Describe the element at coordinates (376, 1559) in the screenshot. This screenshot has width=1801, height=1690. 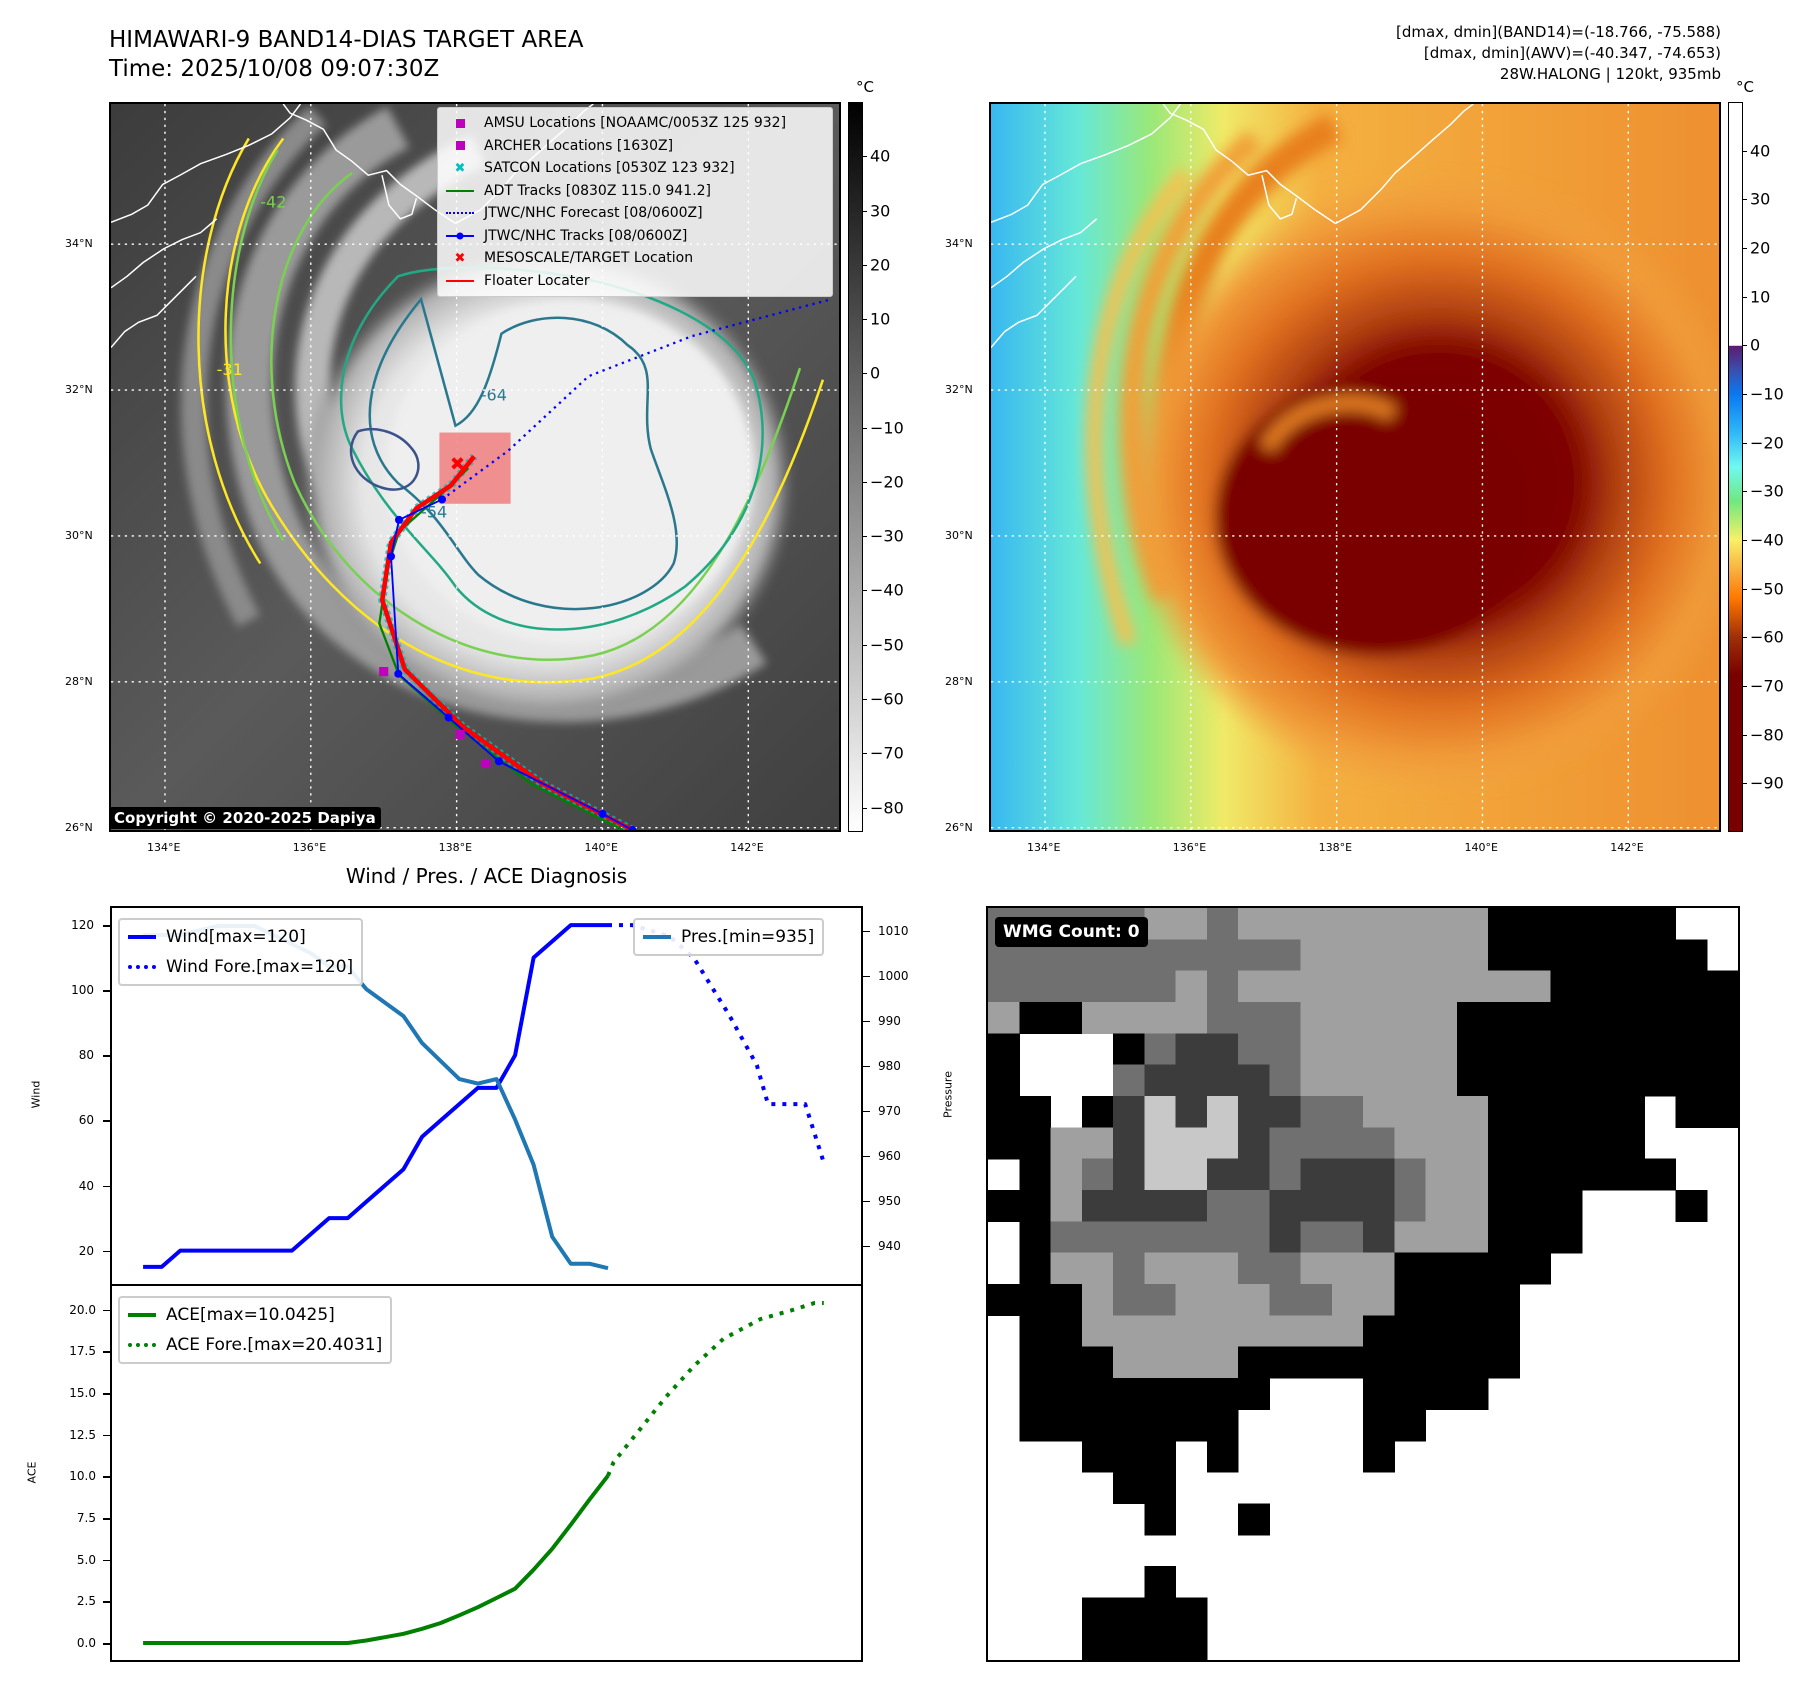
I see `ace-line` at that location.